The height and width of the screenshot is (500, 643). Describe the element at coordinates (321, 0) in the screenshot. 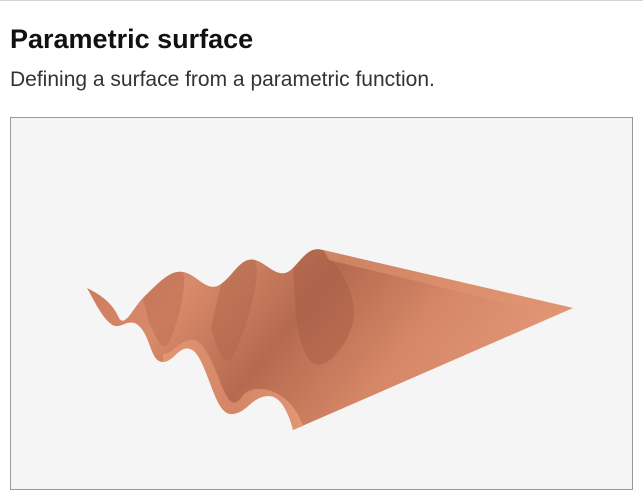

I see `top-divider` at that location.